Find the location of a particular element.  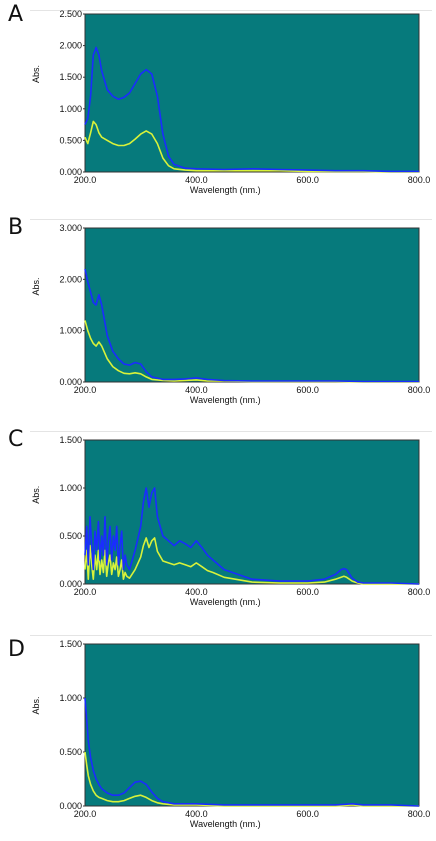

panel-letter: C is located at coordinates (16, 439).